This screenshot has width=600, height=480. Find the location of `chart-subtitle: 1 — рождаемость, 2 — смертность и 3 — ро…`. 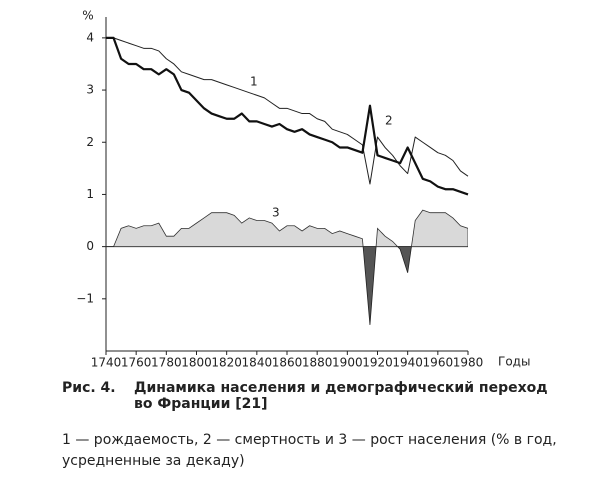

chart-subtitle: 1 — рождаемость, 2 — смертность и 3 — ро… is located at coordinates (309, 450).